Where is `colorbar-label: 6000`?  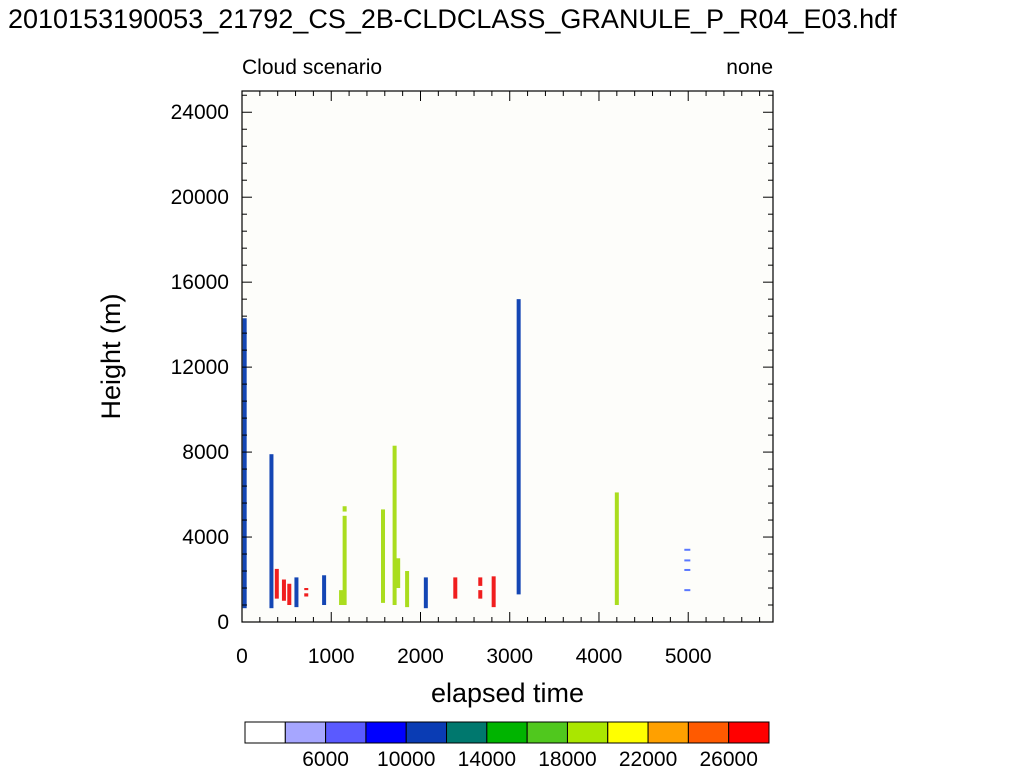 colorbar-label: 6000 is located at coordinates (325, 759).